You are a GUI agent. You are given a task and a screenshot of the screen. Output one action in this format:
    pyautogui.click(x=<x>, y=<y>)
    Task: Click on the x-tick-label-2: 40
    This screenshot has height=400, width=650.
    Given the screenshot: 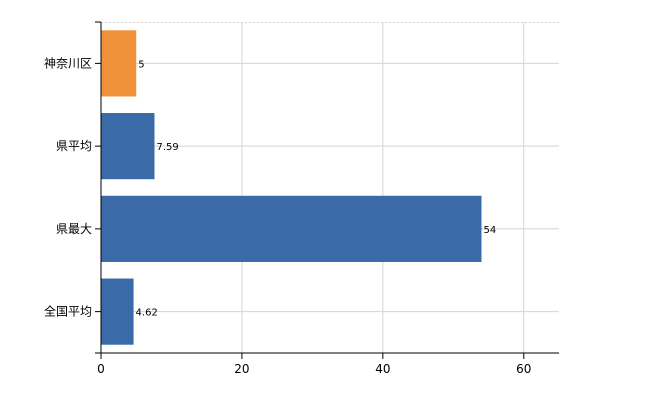 What is the action you would take?
    pyautogui.click(x=382, y=369)
    